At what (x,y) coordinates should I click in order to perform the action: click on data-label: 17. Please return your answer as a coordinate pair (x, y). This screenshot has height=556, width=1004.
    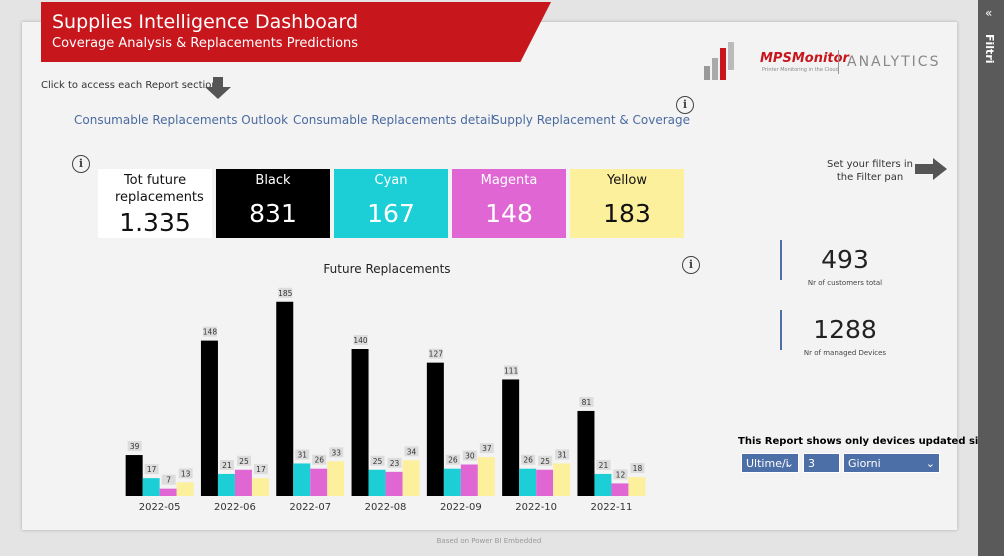
    Looking at the image, I should click on (152, 469).